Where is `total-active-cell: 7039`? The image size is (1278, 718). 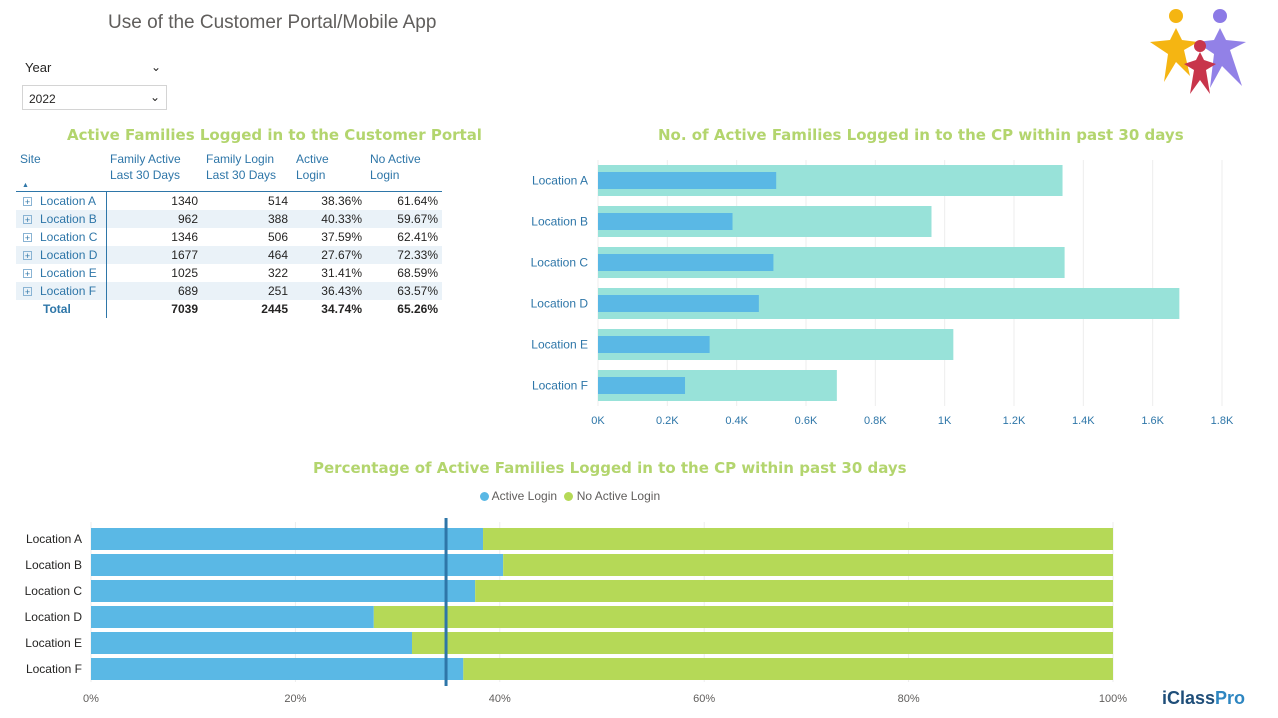 total-active-cell: 7039 is located at coordinates (184, 309).